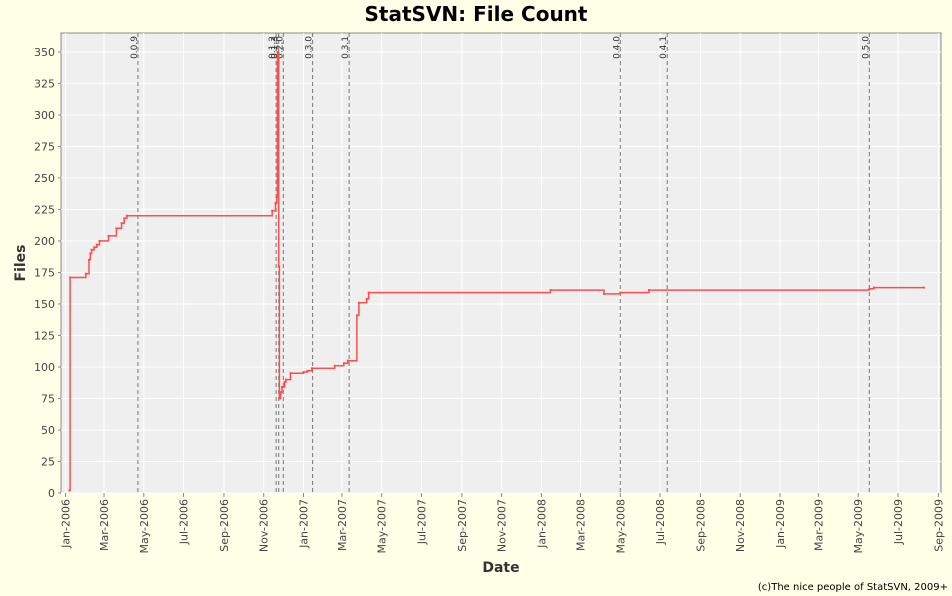 The height and width of the screenshot is (596, 952). What do you see at coordinates (310, 47) in the screenshot?
I see `release-marker-label: 0.3.0` at bounding box center [310, 47].